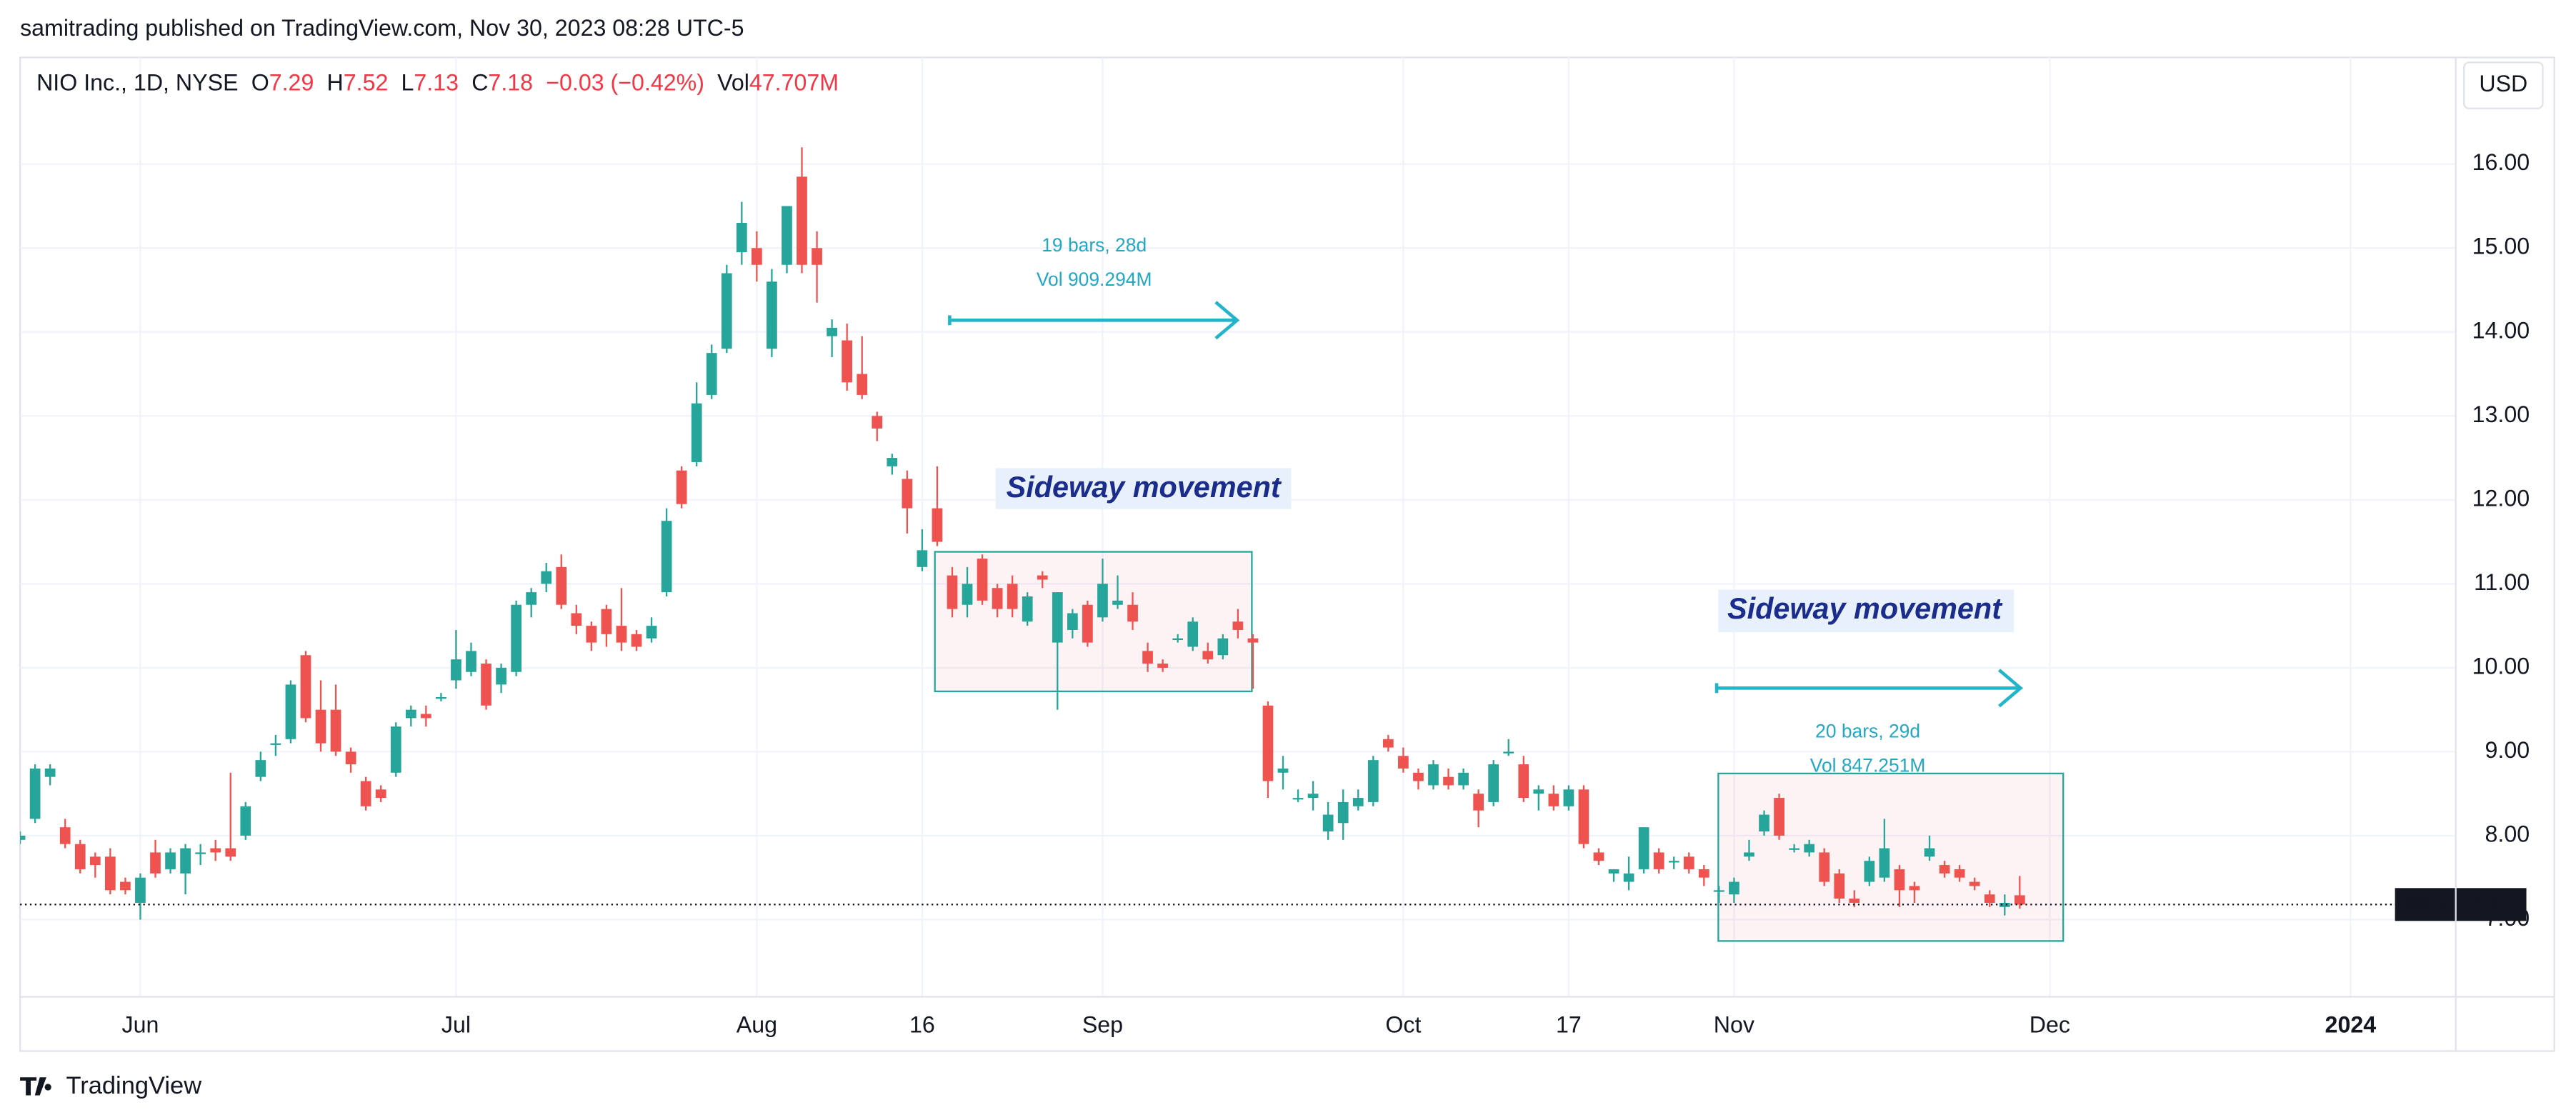 The width and height of the screenshot is (2576, 1120). What do you see at coordinates (1734, 1024) in the screenshot?
I see `x-tick-label: Nov` at bounding box center [1734, 1024].